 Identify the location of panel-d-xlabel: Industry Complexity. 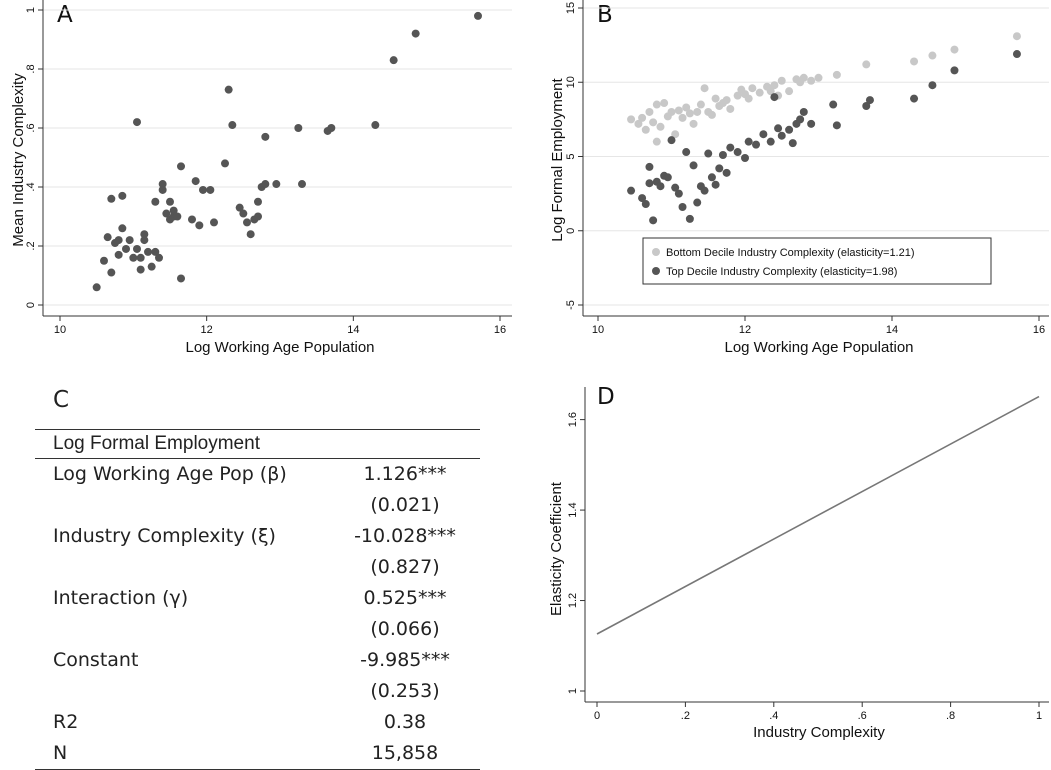
(819, 732).